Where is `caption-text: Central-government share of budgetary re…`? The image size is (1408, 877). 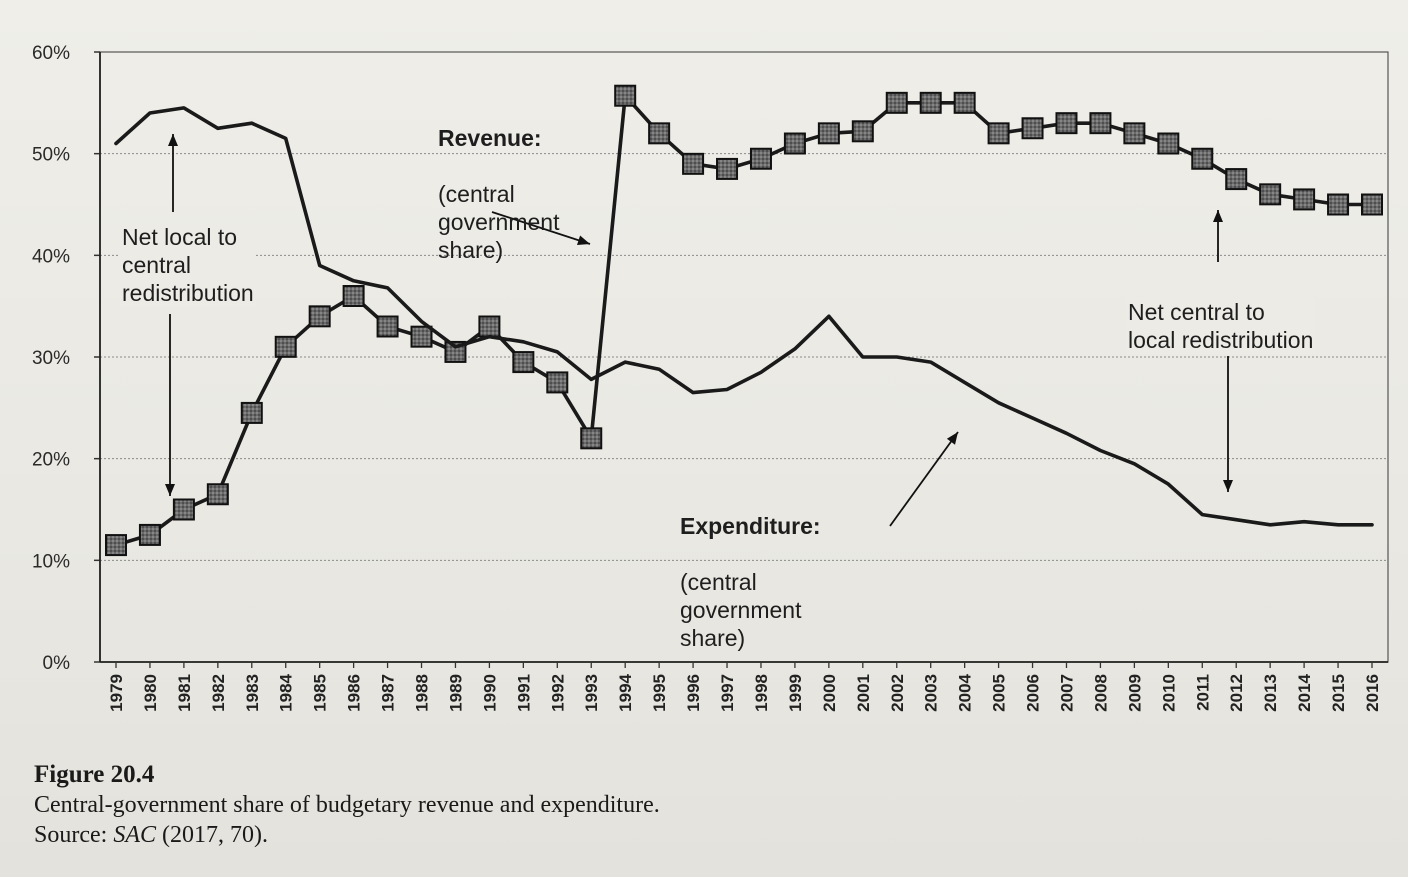 caption-text: Central-government share of budgetary re… is located at coordinates (347, 805).